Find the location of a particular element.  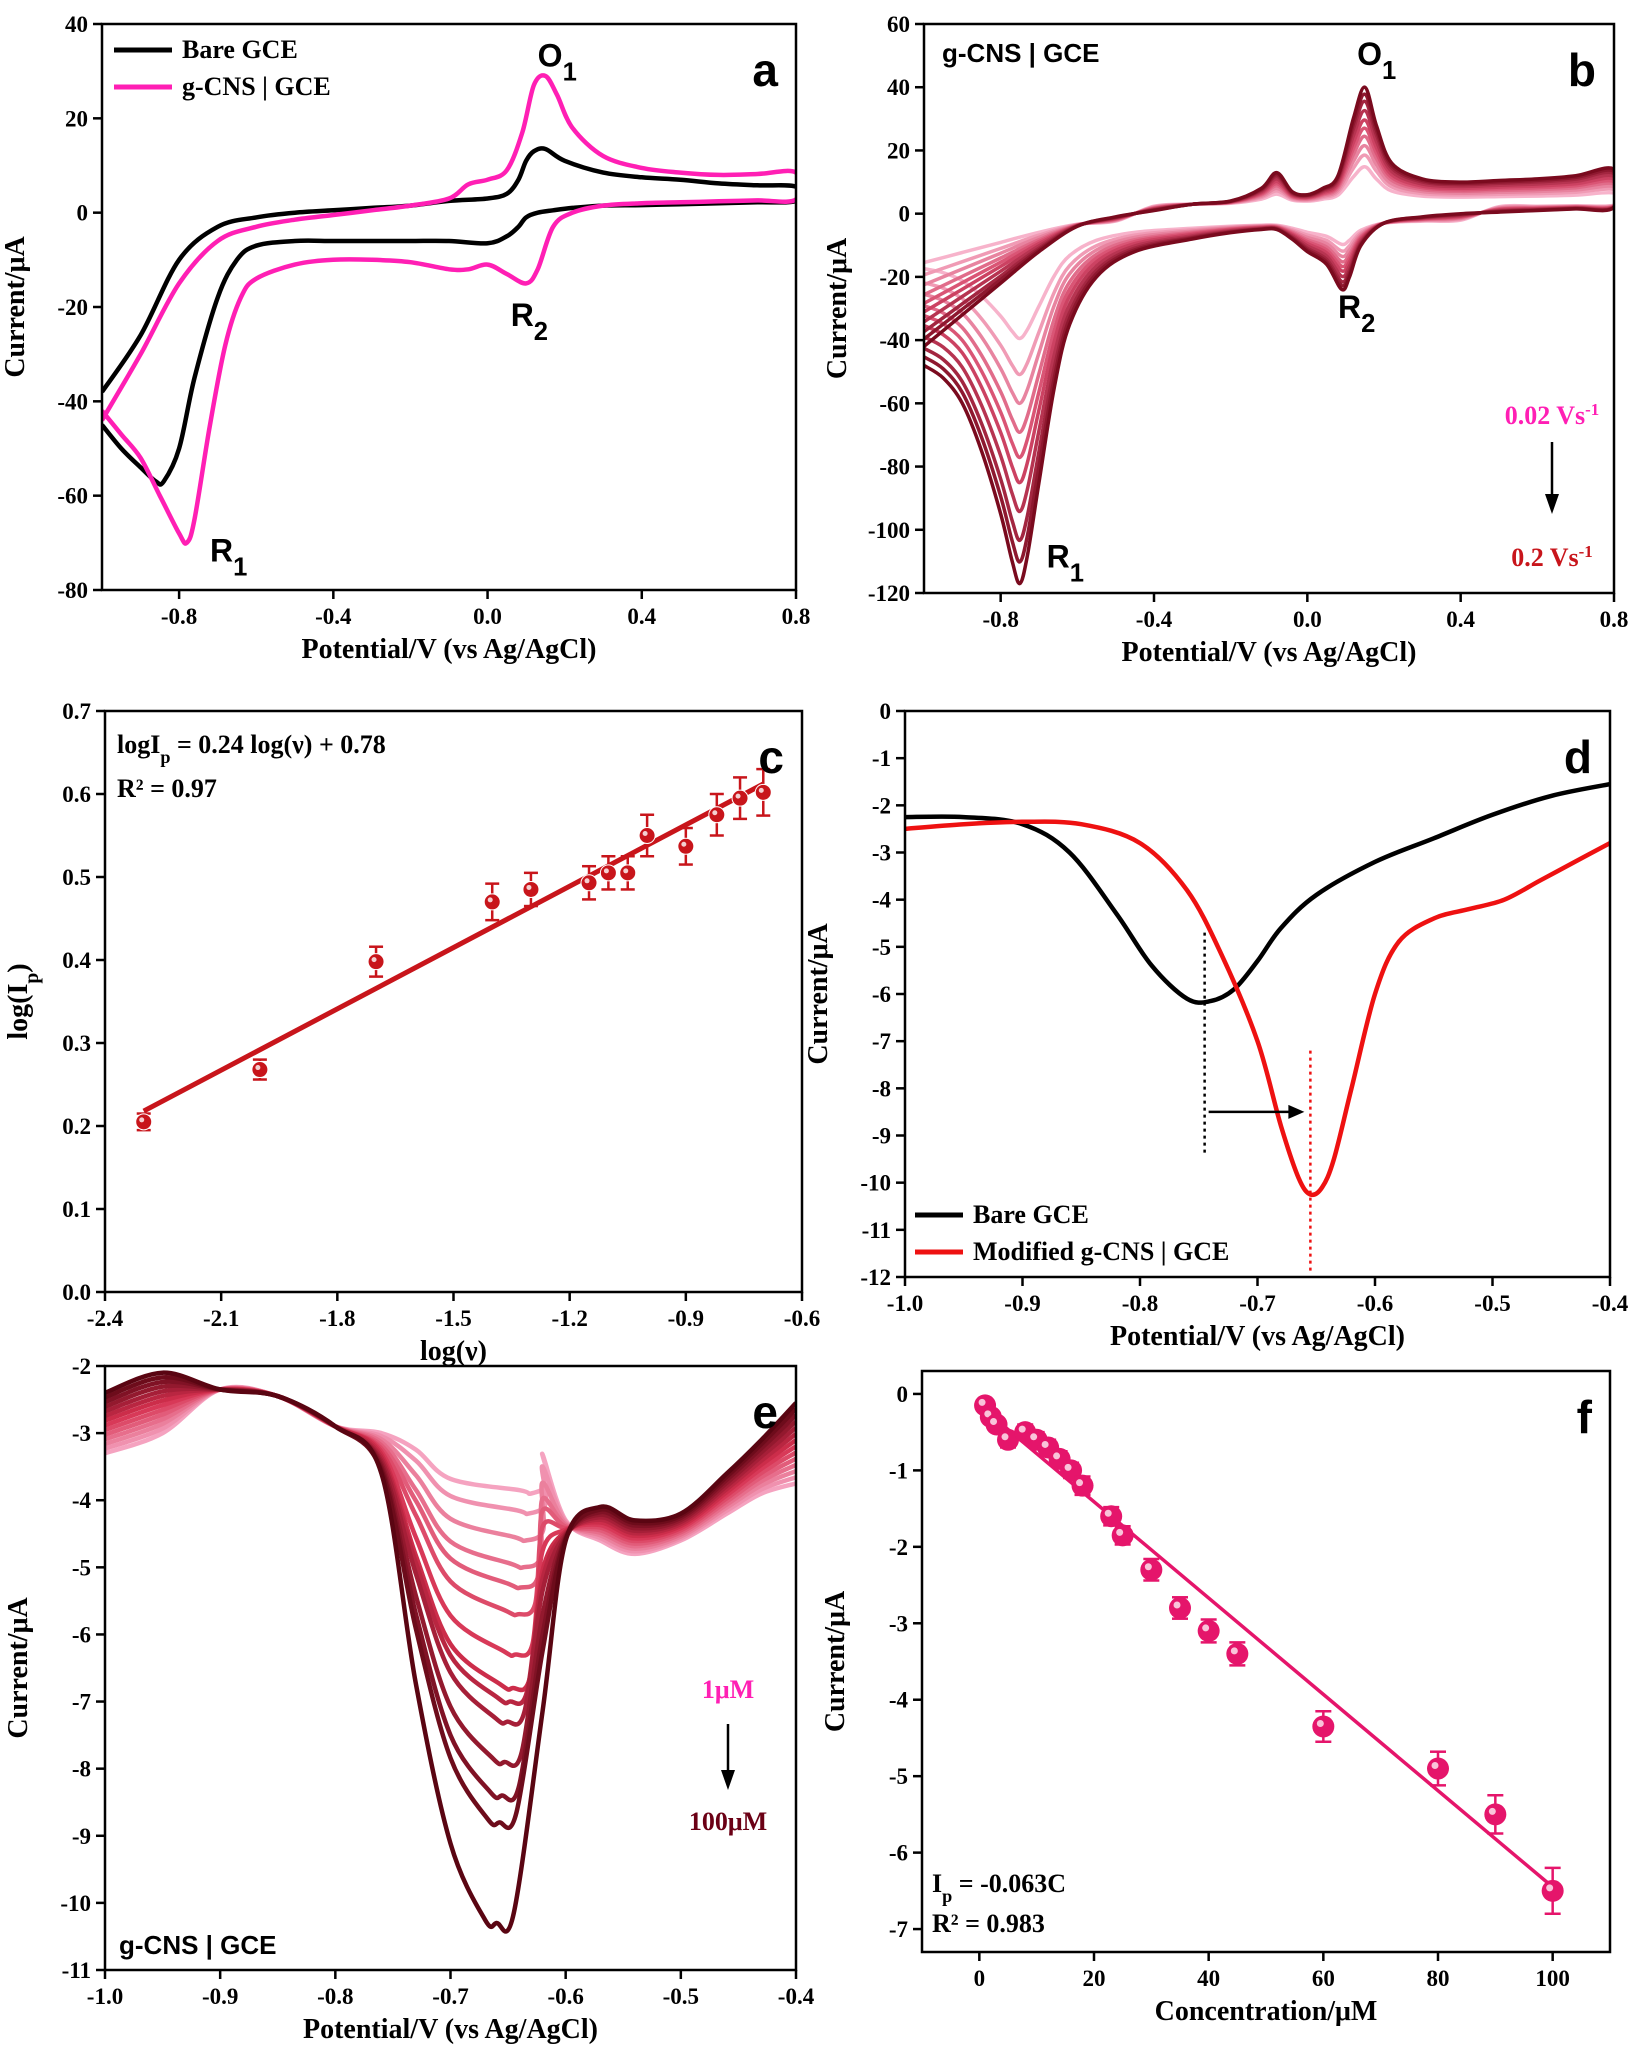

y-tick-label: -2 is located at coordinates (81, 1366).